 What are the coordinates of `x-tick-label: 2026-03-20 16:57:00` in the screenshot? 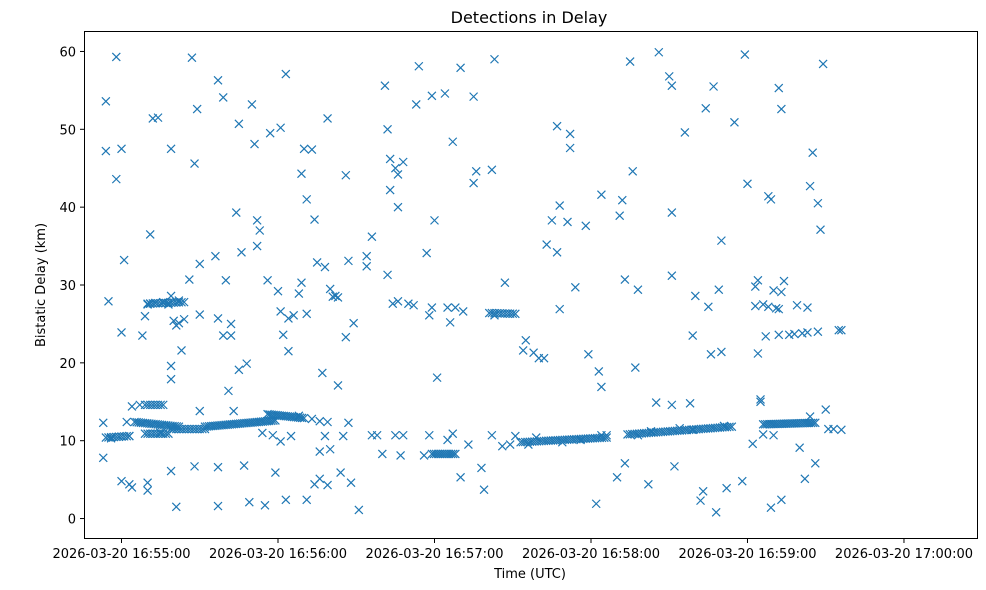 It's located at (434, 554).